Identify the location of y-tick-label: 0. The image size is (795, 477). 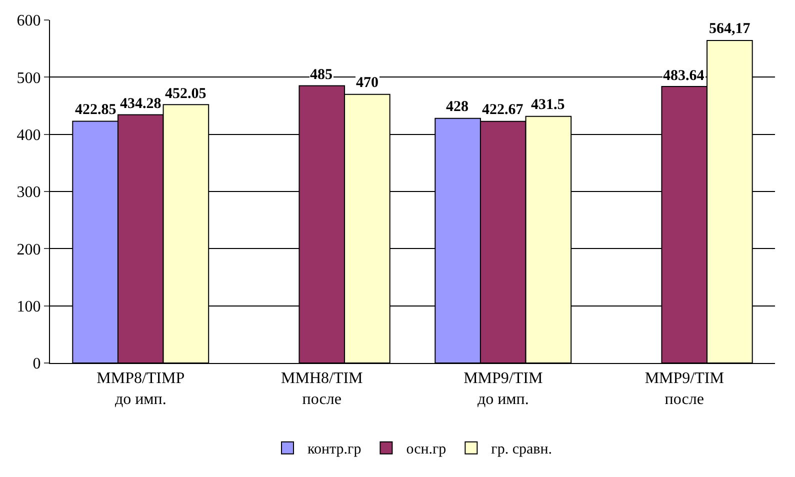
(36, 364).